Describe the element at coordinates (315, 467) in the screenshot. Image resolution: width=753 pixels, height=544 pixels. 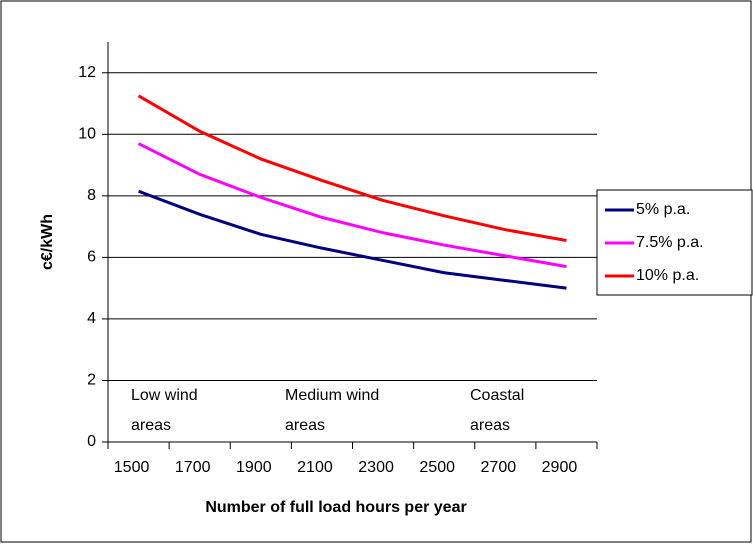
I see `x-tick-label: 2100` at that location.